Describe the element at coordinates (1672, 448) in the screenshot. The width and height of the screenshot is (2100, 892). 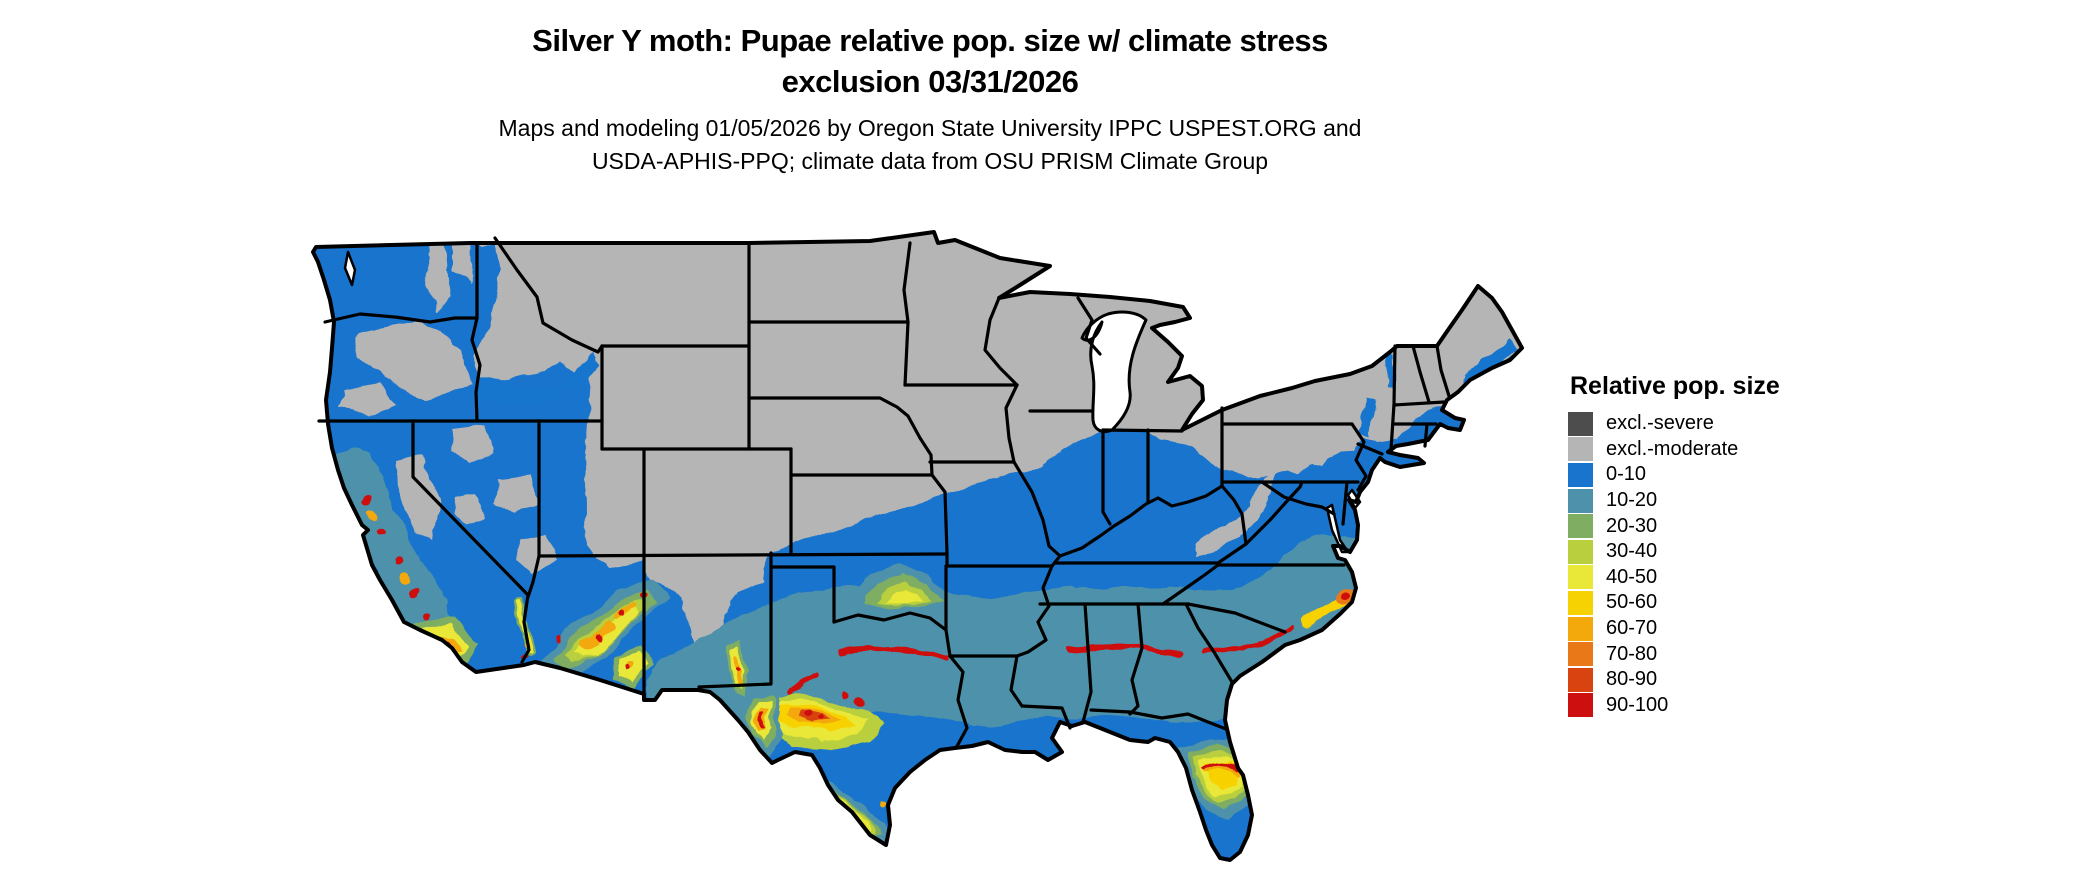
I see `legend-item-label: excl.-moderate` at that location.